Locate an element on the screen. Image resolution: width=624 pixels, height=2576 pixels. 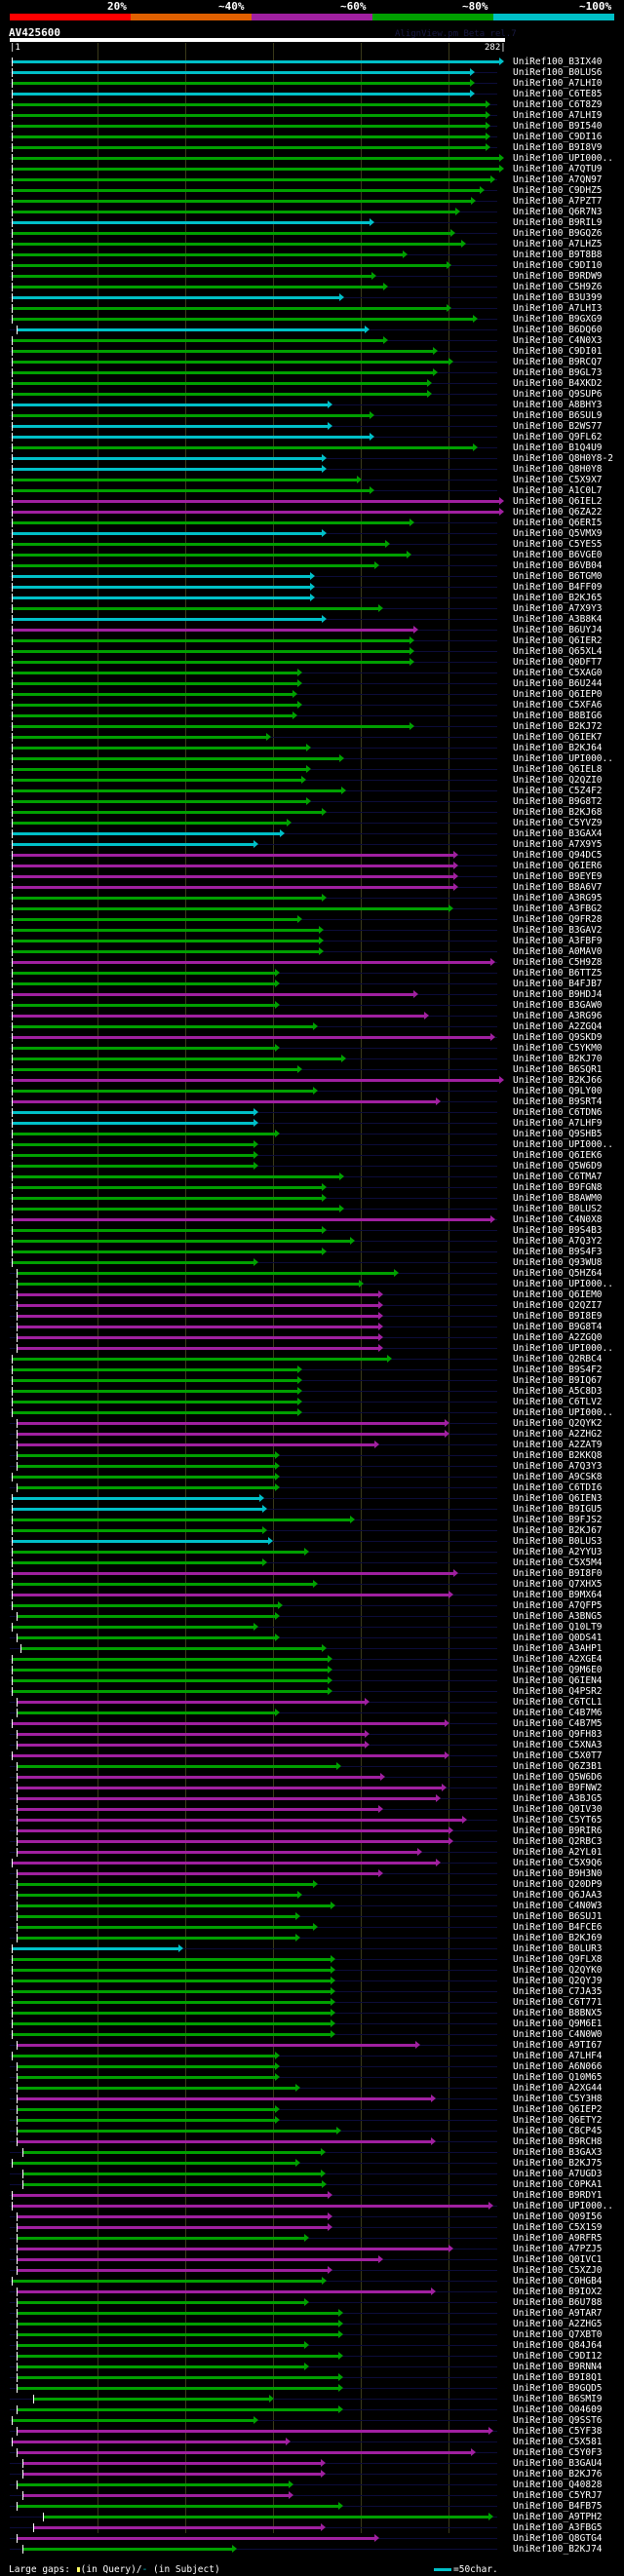
hit-row: UniRef100_A1C0L7 is located at coordinates (312, 490).